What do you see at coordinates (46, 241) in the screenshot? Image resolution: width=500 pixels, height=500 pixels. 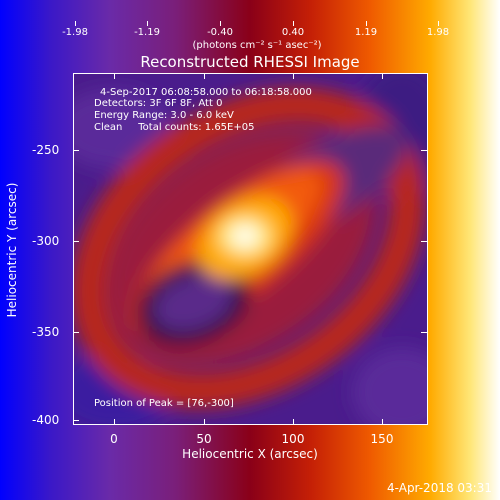 I see `y-tick-label: -300` at bounding box center [46, 241].